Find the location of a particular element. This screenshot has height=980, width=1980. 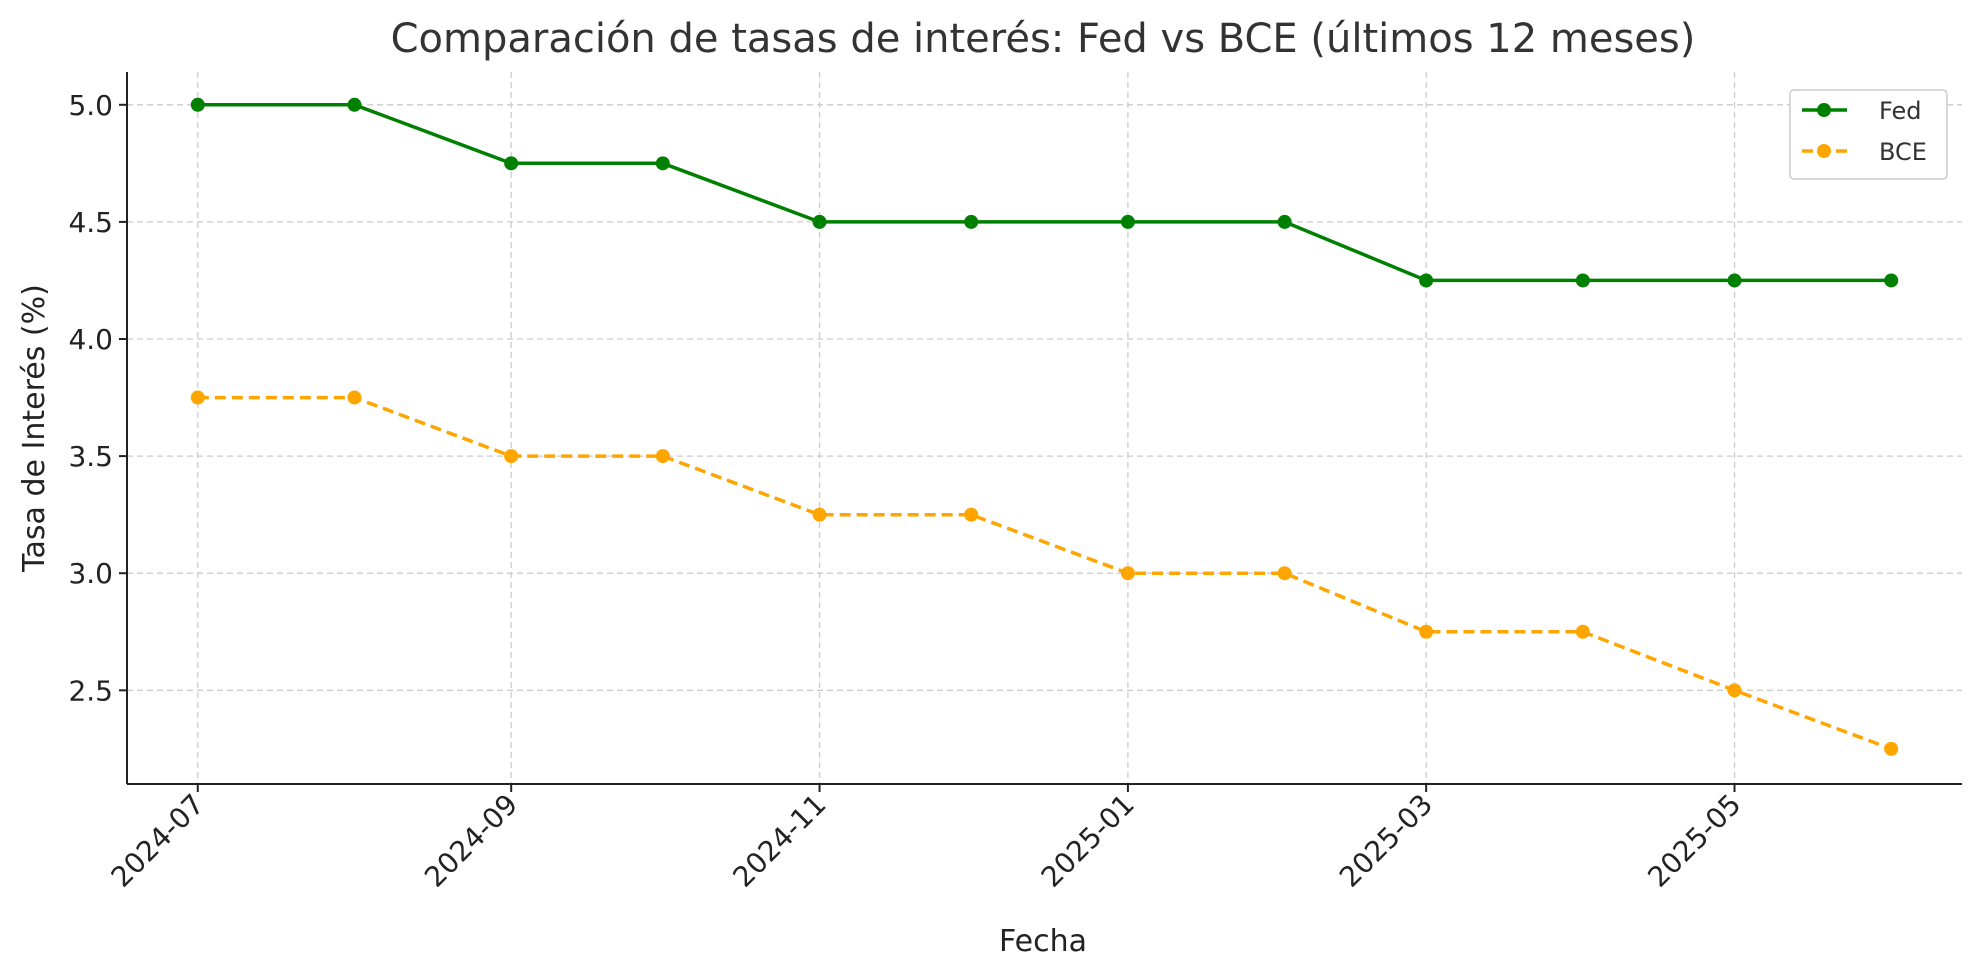

y-axis-ticks: 2.5 3.0 3.5 4.0 4.5 5.0 is located at coordinates (97, 398).